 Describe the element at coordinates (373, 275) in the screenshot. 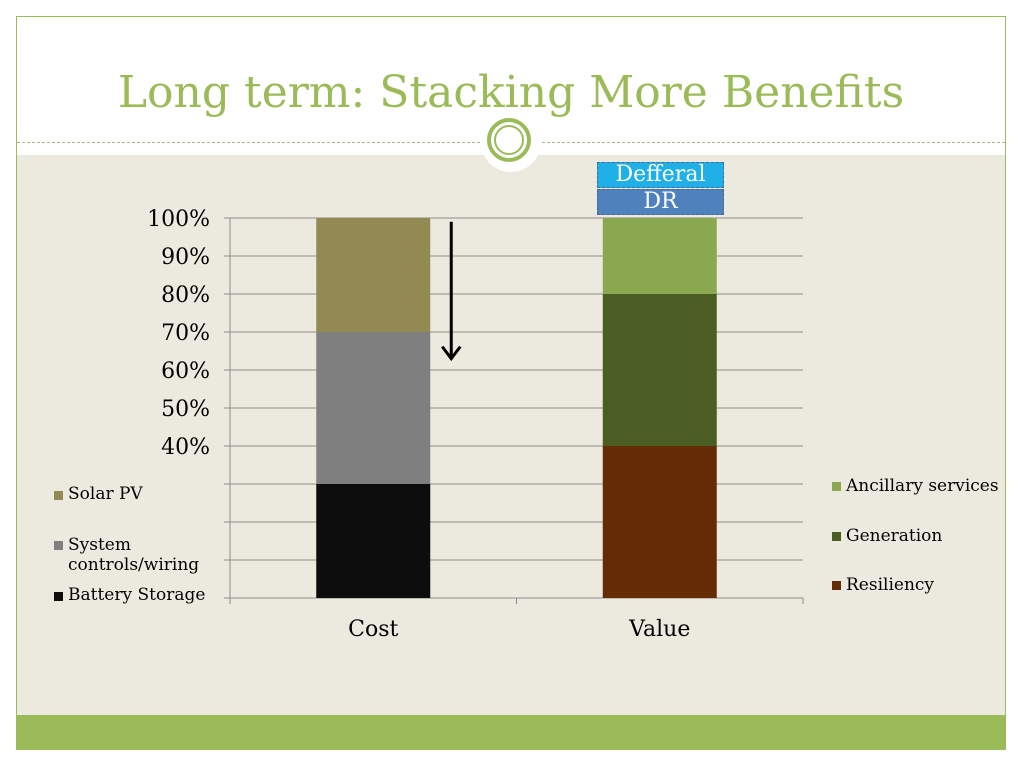

I see `bar-cost-solar-pv` at that location.